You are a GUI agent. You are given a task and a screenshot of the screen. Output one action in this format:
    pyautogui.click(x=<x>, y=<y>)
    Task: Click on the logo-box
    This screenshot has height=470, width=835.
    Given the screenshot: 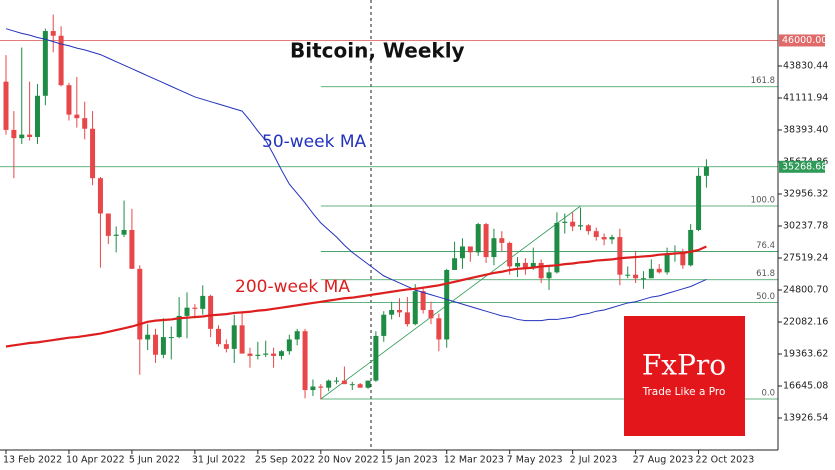 What is the action you would take?
    pyautogui.click(x=684, y=376)
    